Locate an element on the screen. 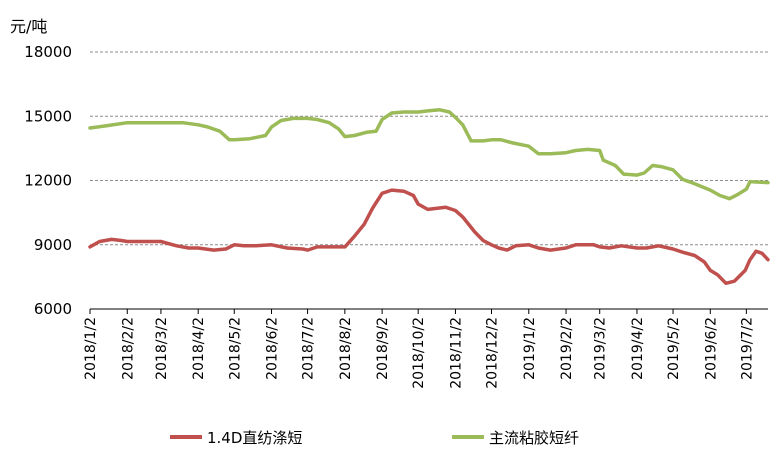 The image size is (780, 451). legend-label-2: 主流粘胶短纤 is located at coordinates (534, 438).